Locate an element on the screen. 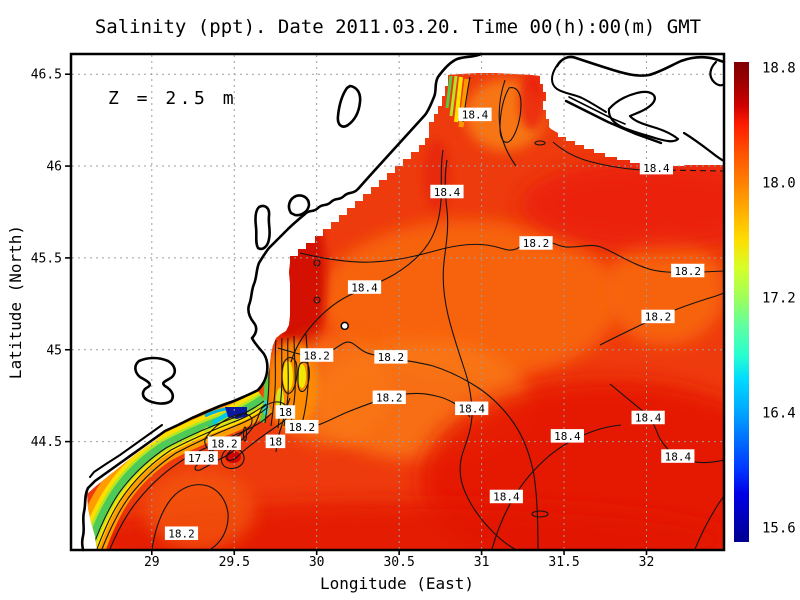 The image size is (800, 600). colorbar-tick-label: 16.4 is located at coordinates (779, 414).